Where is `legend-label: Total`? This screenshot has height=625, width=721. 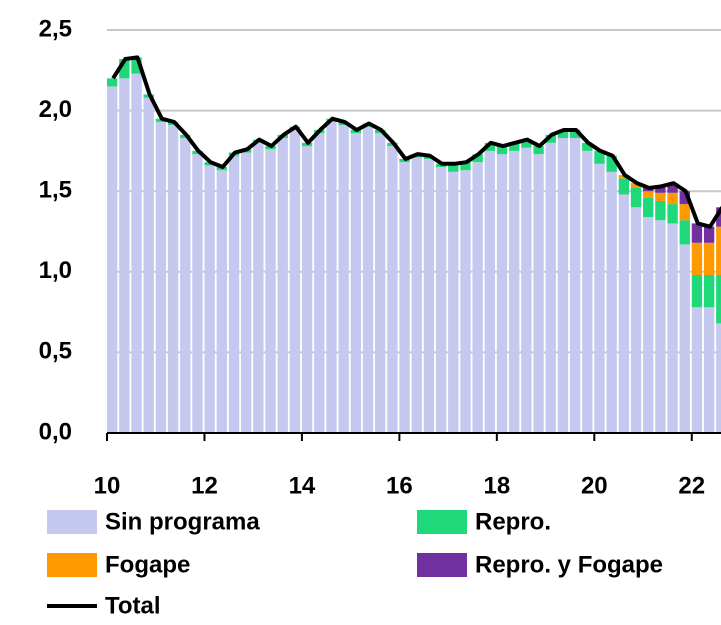 legend-label: Total is located at coordinates (133, 605).